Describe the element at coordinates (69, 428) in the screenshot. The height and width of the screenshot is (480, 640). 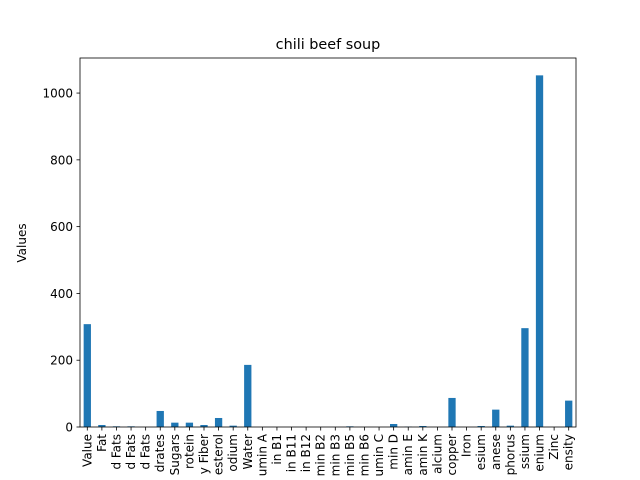
I see `y-tick-label: 0` at that location.